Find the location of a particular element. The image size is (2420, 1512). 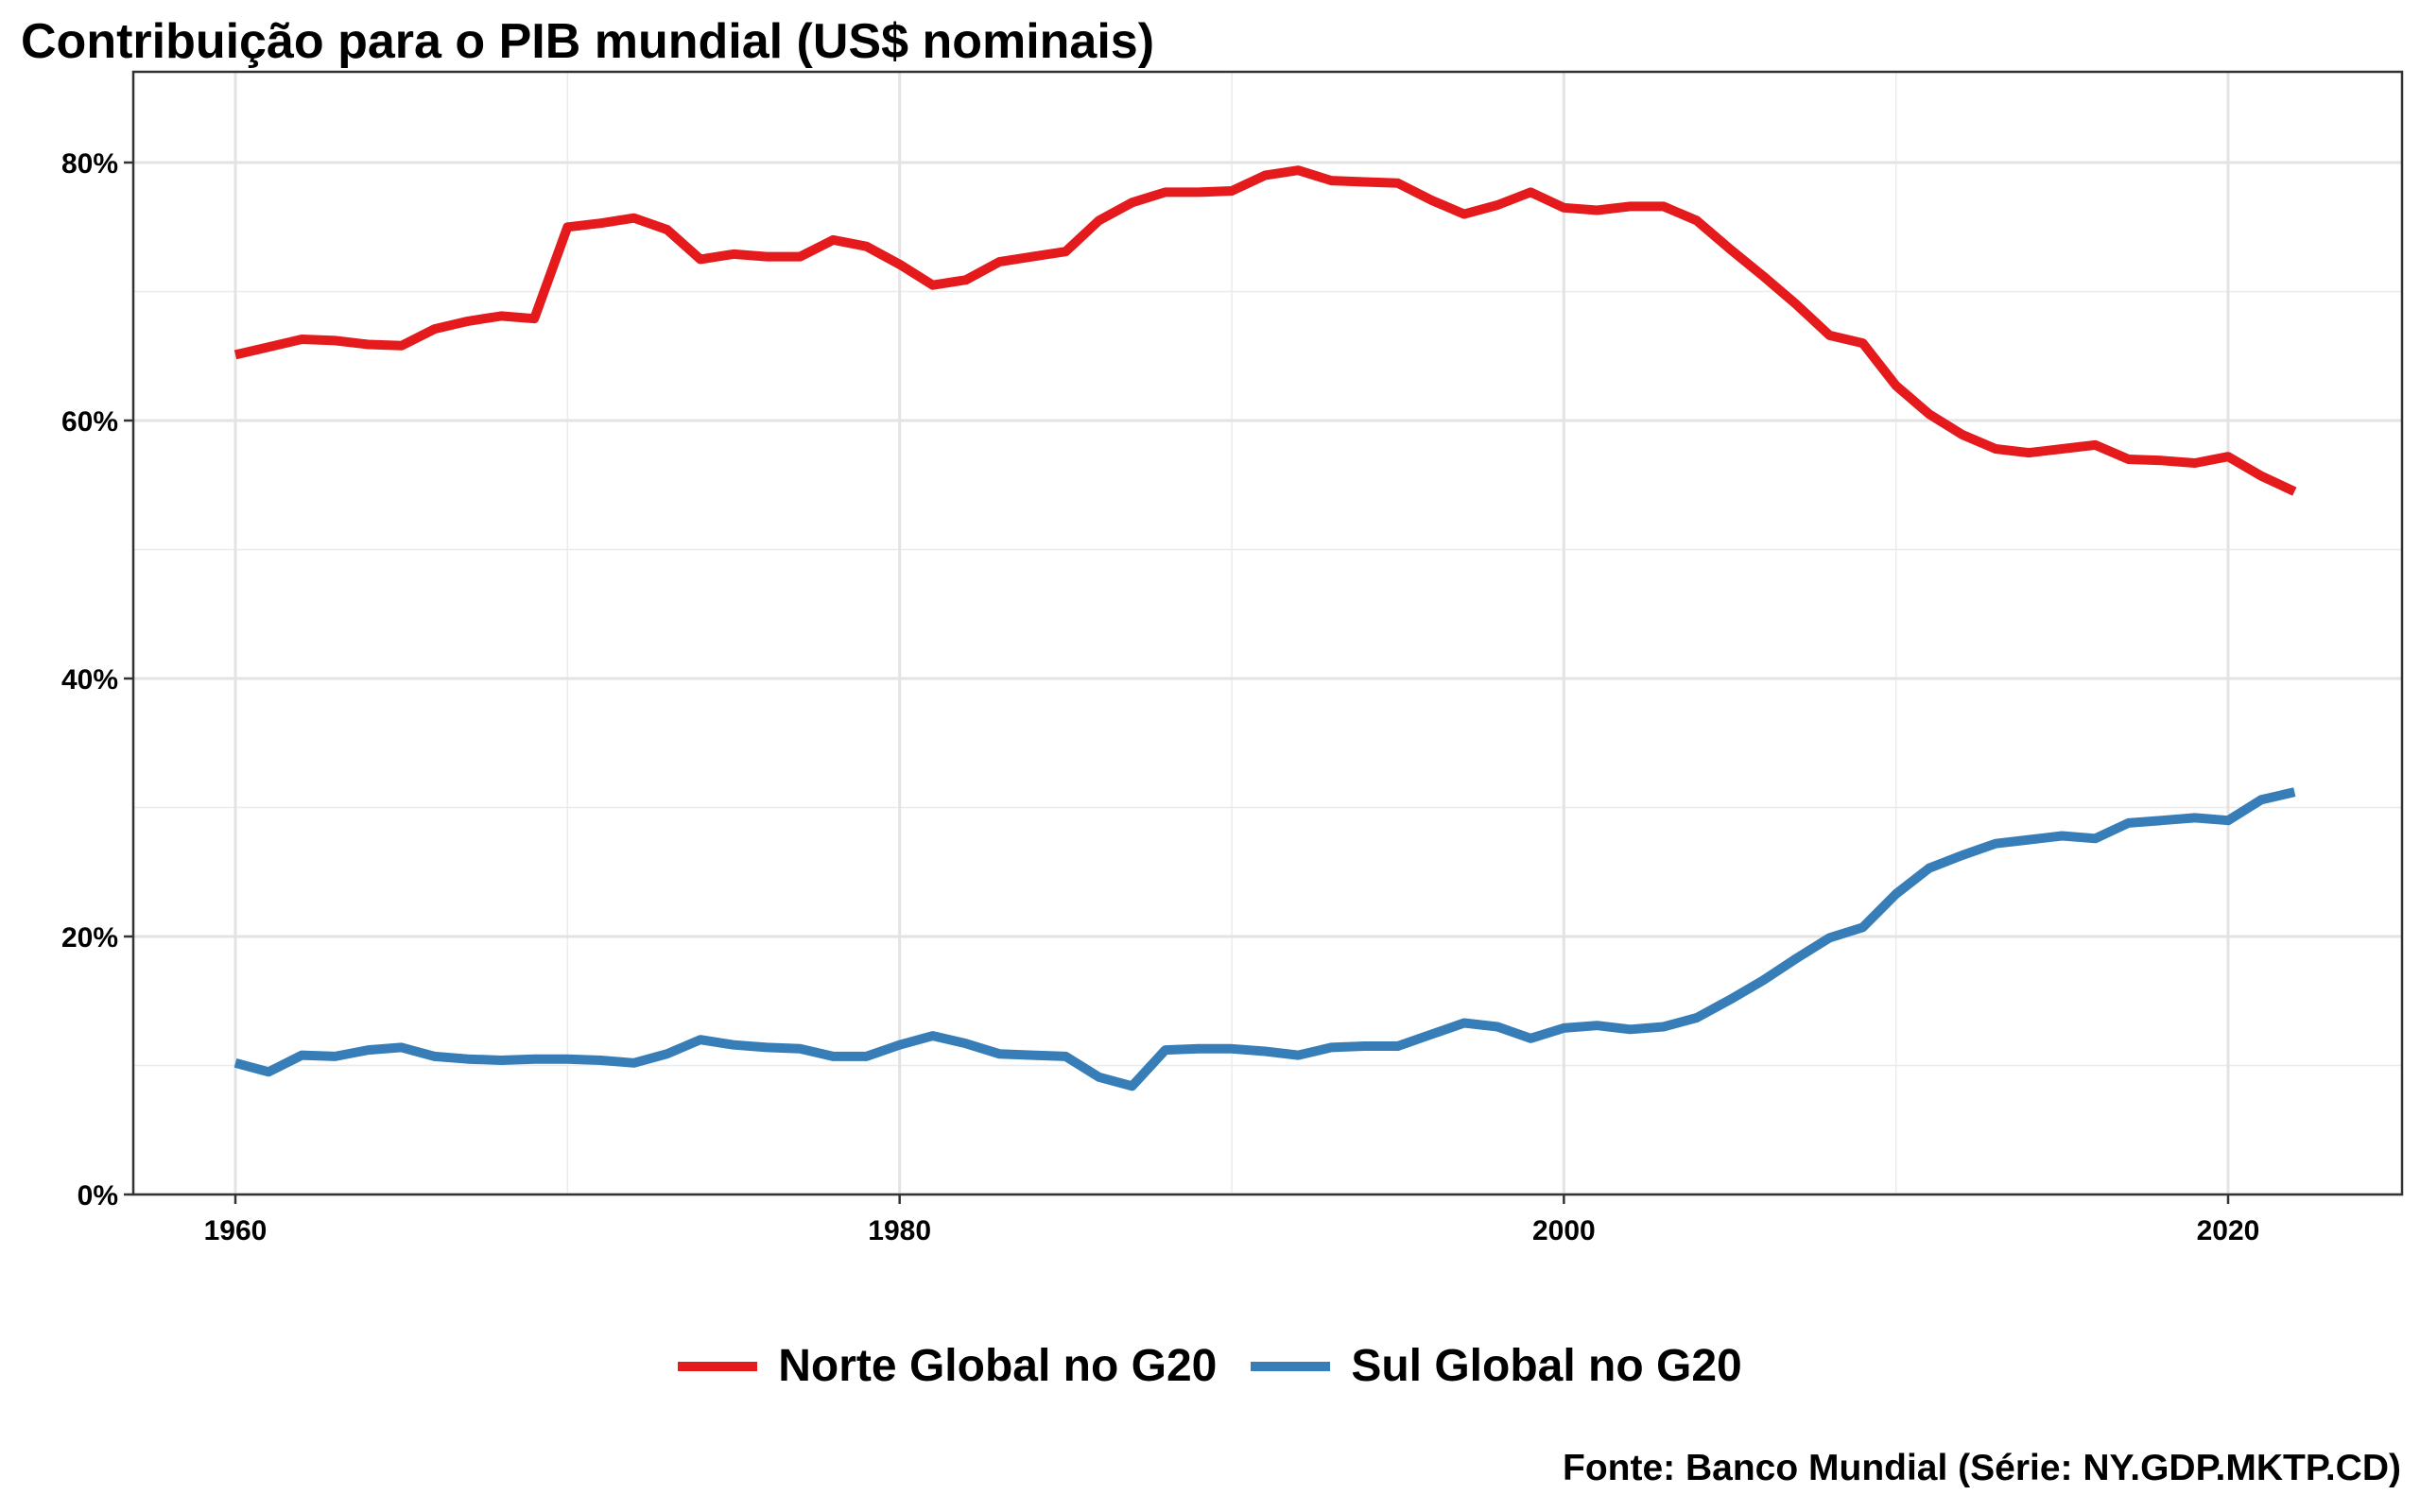

legend-label-norte-global: Norte Global no G20 is located at coordinates (998, 1366).